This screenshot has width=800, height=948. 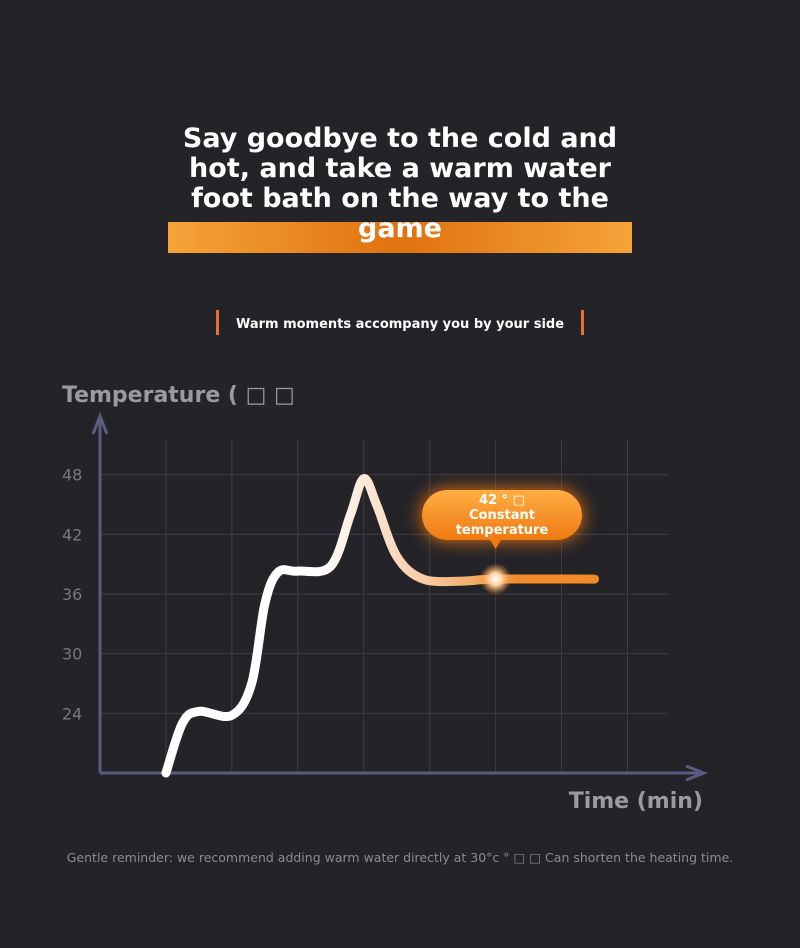 What do you see at coordinates (636, 801) in the screenshot?
I see `x-axis-label: Time (min)` at bounding box center [636, 801].